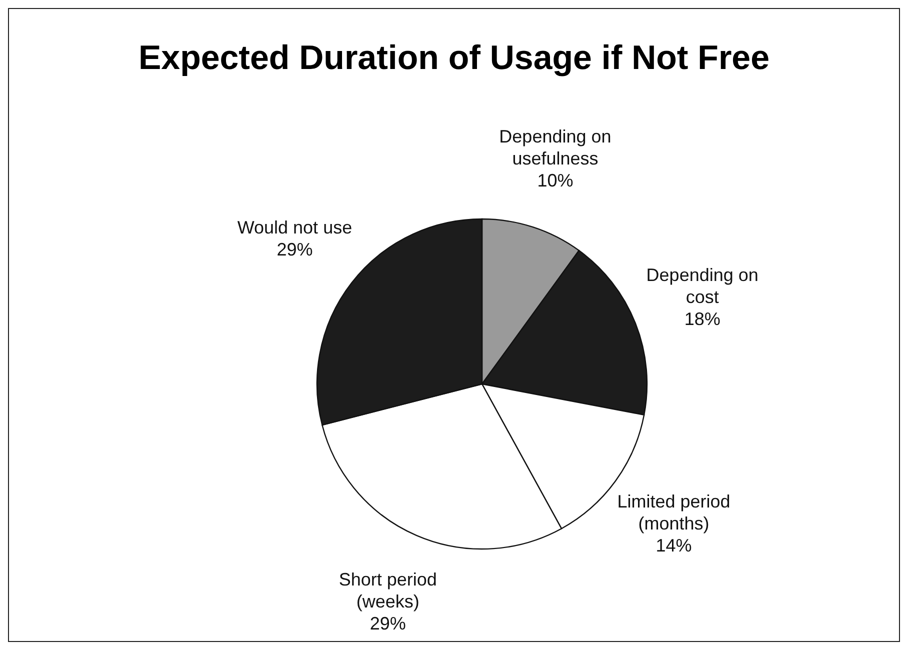 This screenshot has width=908, height=650. What do you see at coordinates (555, 180) in the screenshot?
I see `data-label: 10%` at bounding box center [555, 180].